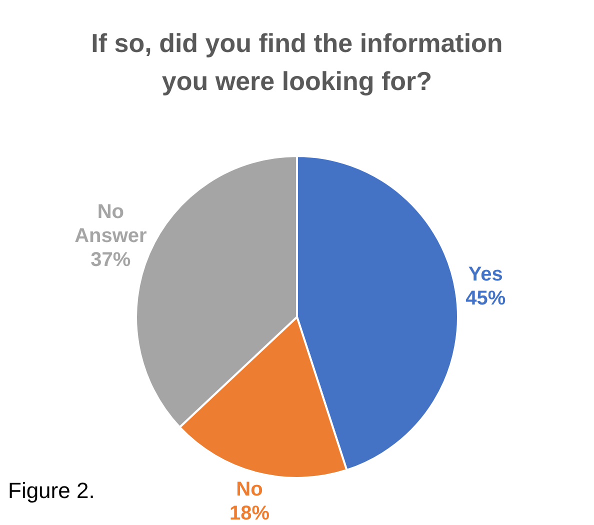 The height and width of the screenshot is (525, 594). What do you see at coordinates (297, 62) in the screenshot?
I see `chart-title: If so, did you find the information you were looking for?` at bounding box center [297, 62].